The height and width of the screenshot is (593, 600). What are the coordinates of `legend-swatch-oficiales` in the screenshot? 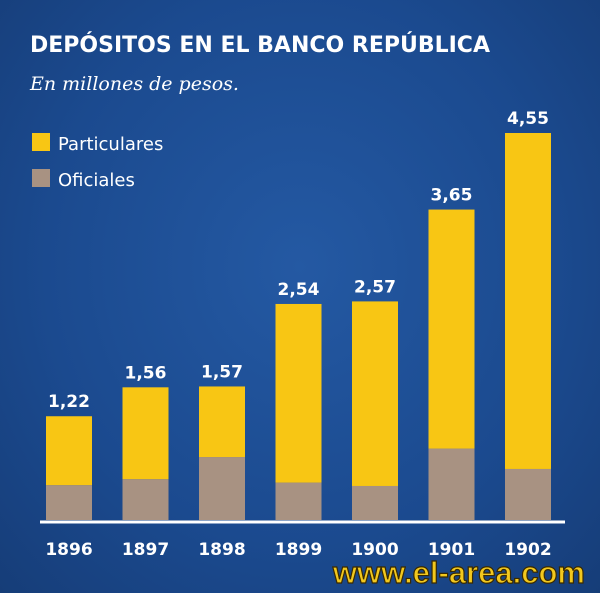 It's located at (41, 178).